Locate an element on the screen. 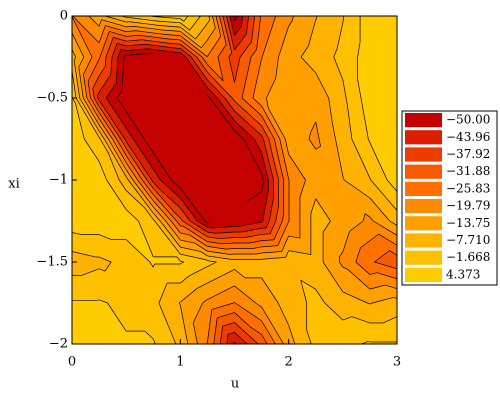 This screenshot has height=400, width=500. legend-label: −7.710 is located at coordinates (468, 240).